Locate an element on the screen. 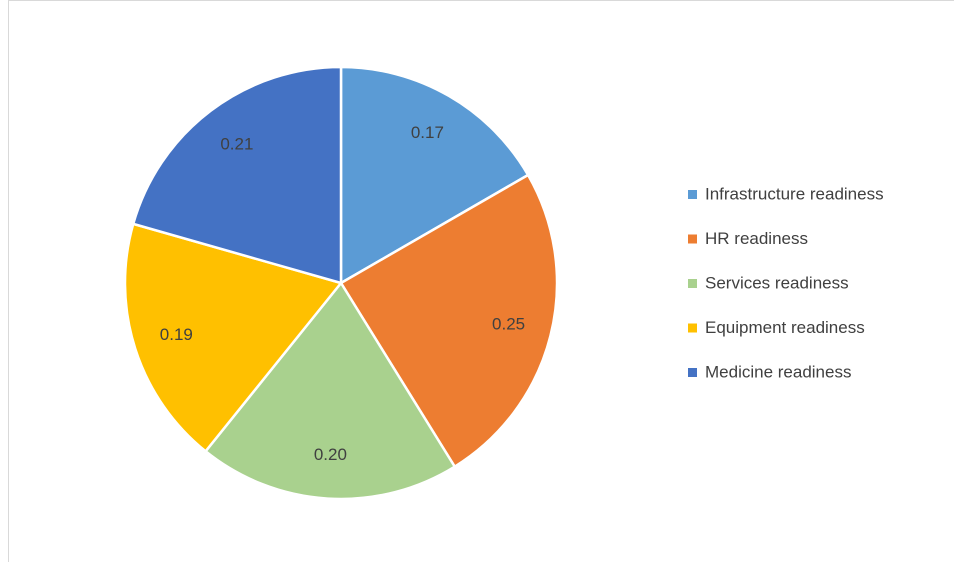  legend-label: Equipment readiness is located at coordinates (785, 327).